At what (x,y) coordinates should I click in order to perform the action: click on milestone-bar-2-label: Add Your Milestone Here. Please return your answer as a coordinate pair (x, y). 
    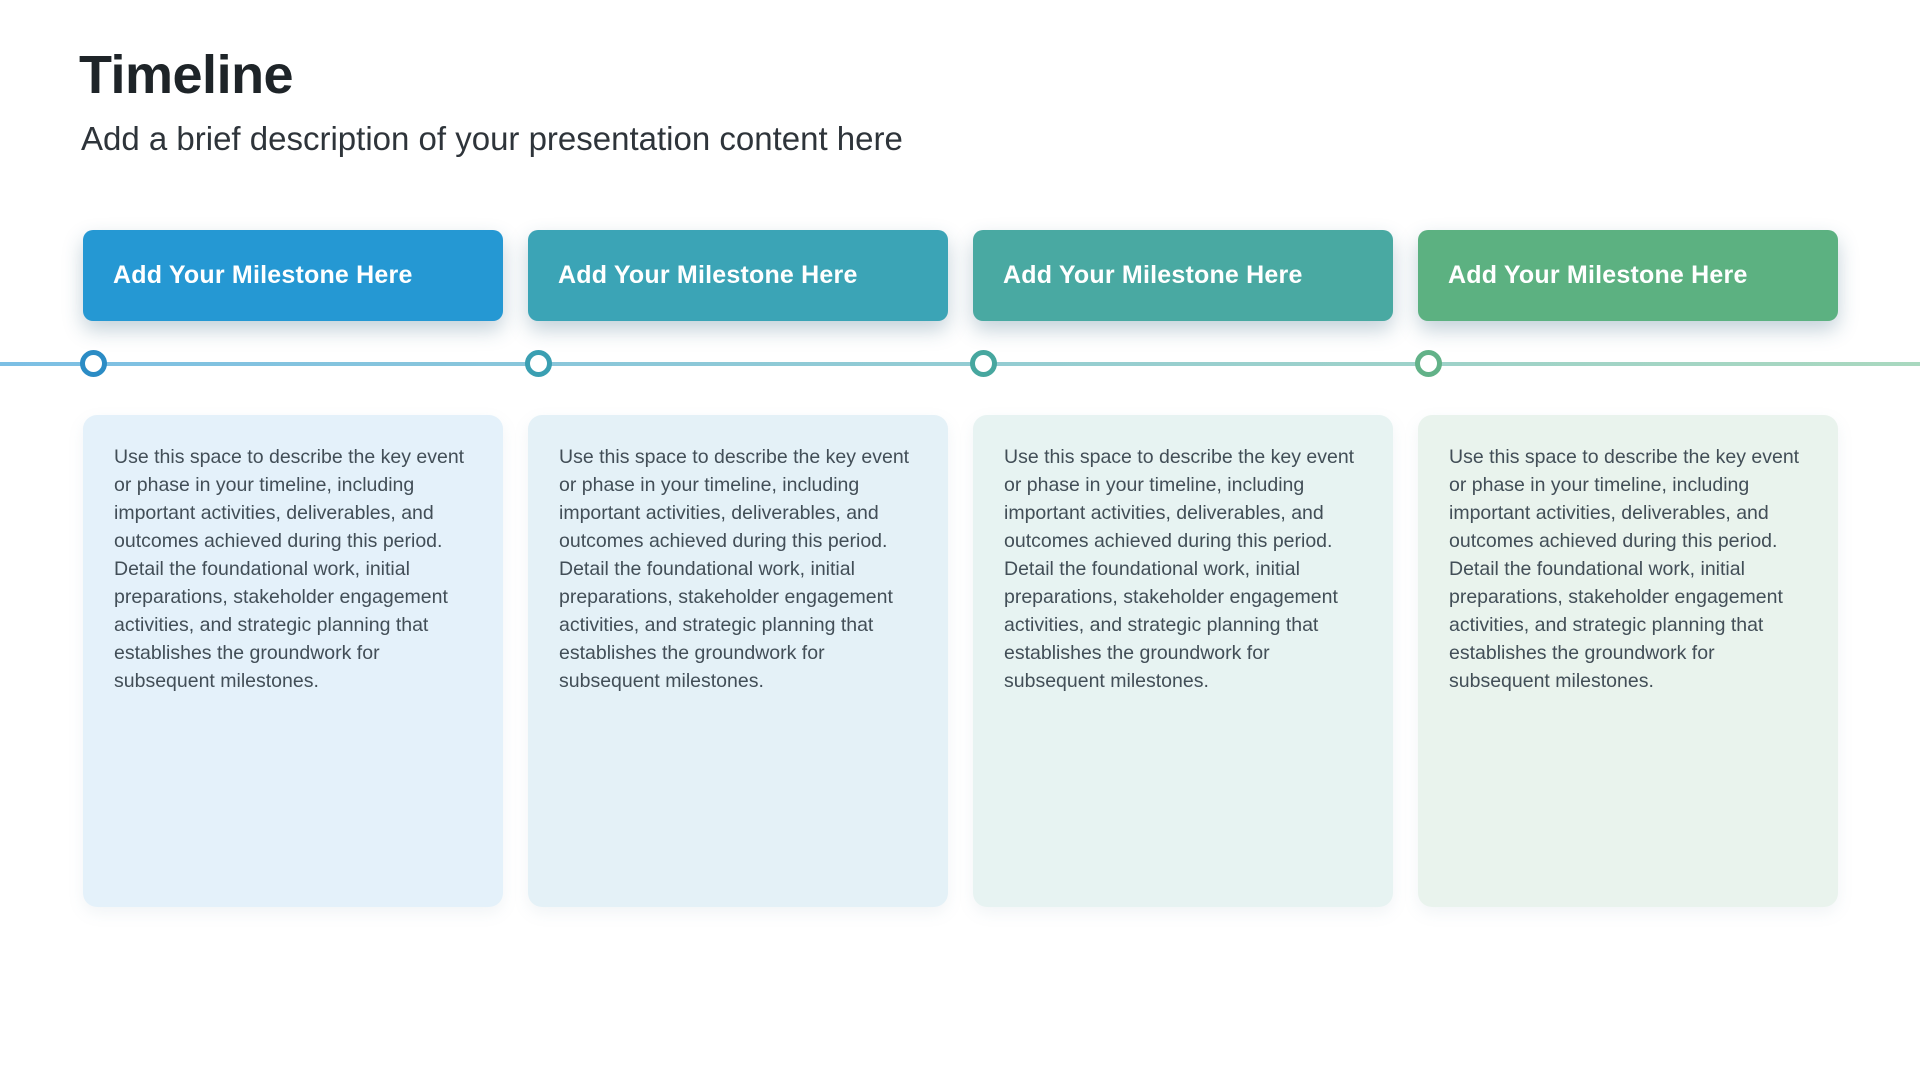
    Looking at the image, I should click on (708, 275).